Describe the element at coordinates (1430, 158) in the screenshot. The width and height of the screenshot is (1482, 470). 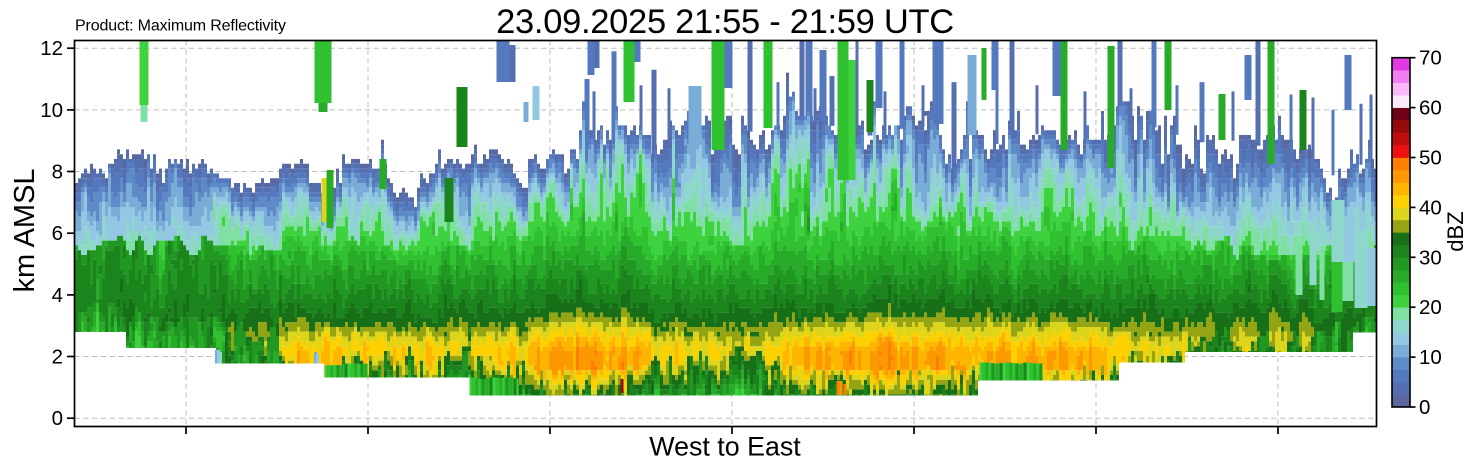
I see `svg-text: 50` at that location.